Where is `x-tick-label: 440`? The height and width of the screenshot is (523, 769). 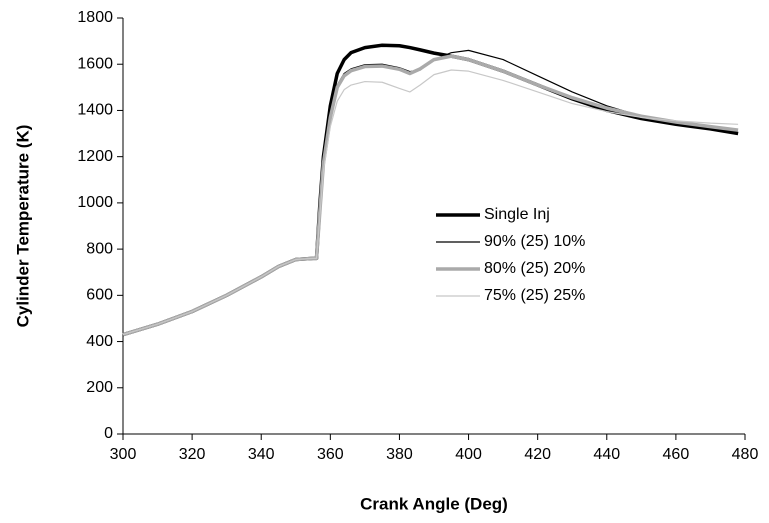
x-tick-label: 440 is located at coordinates (606, 454).